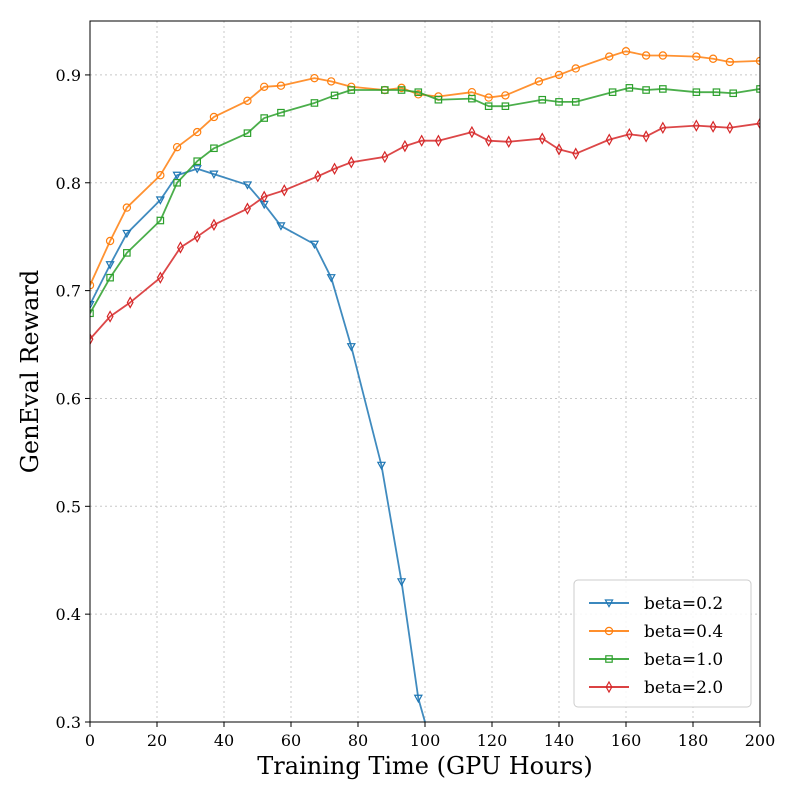  I want to click on y-axis-label: GenEval Reward, so click(30, 371).